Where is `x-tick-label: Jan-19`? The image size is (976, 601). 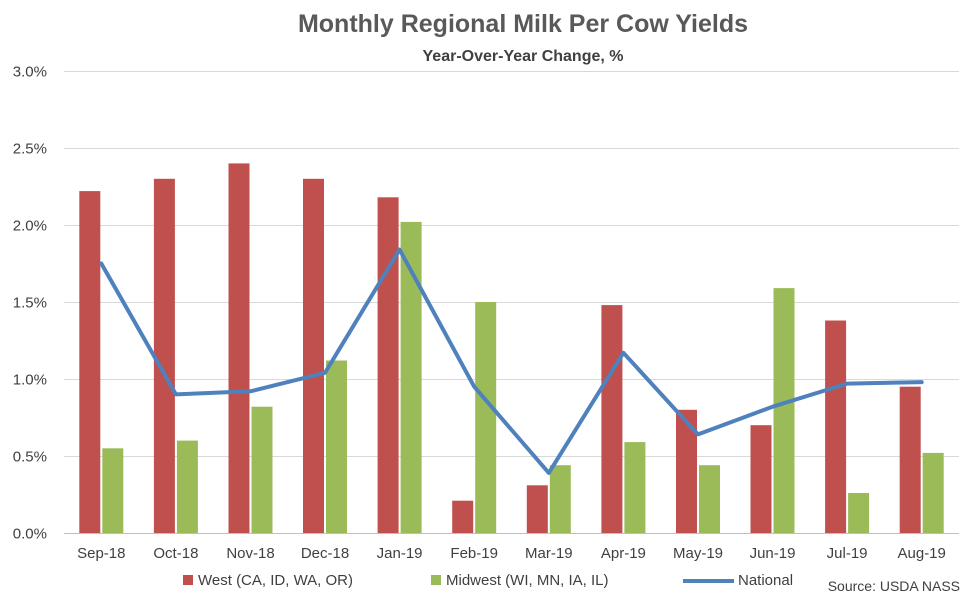 x-tick-label: Jan-19 is located at coordinates (400, 553).